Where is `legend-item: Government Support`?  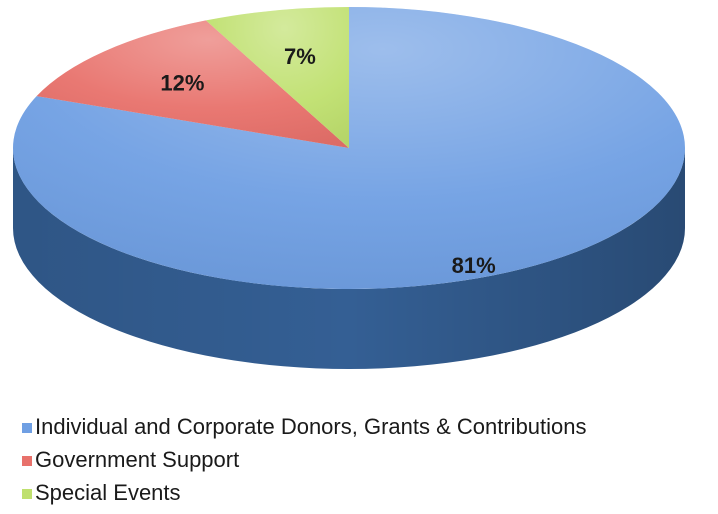 legend-item: Government Support is located at coordinates (304, 459).